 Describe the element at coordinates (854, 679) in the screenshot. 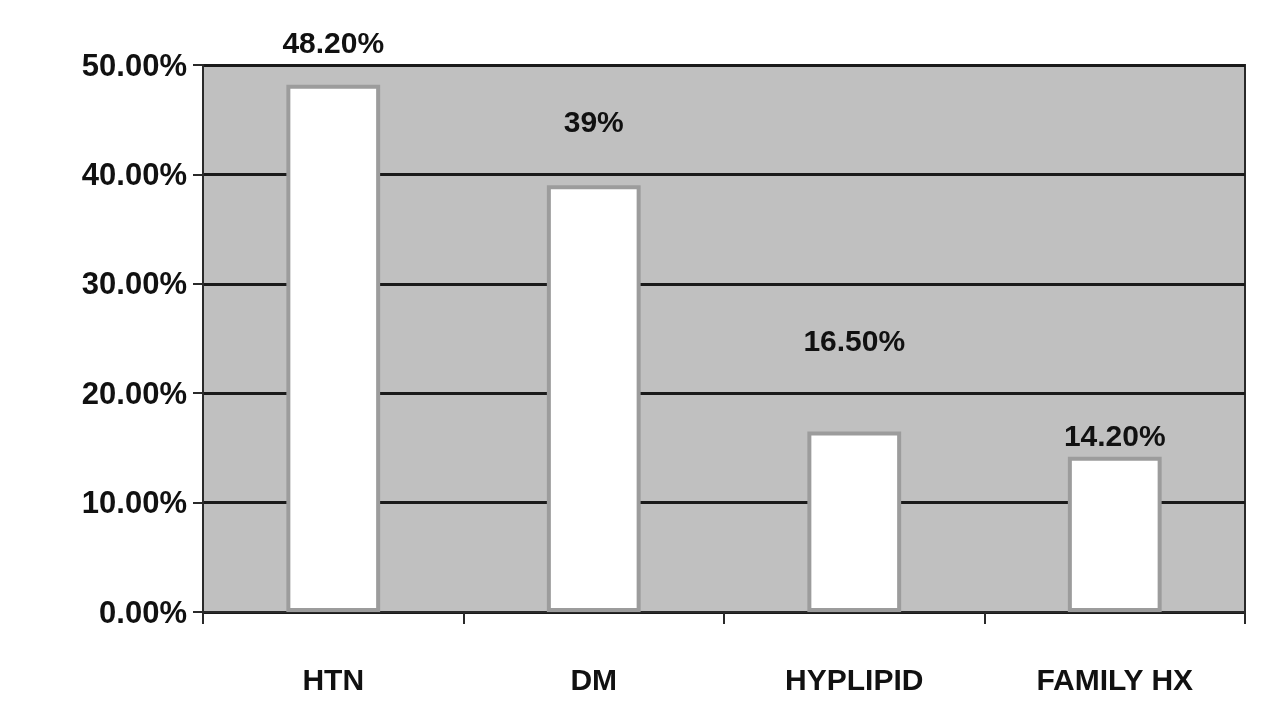

I see `x-tick-label: HYPLIPID` at that location.